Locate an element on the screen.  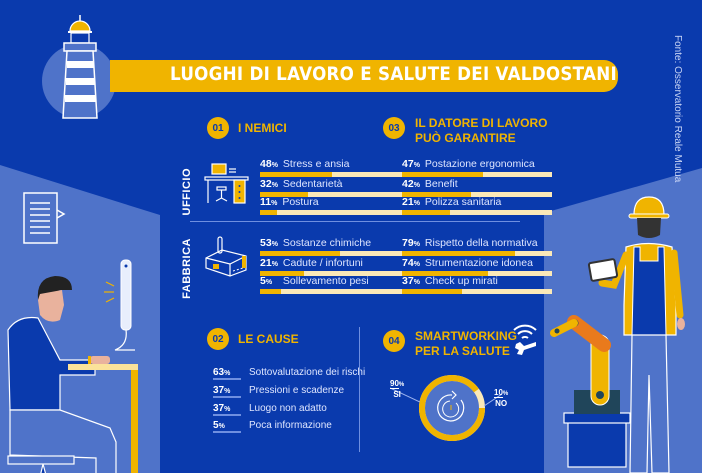
bar-row-checkup: 37% Check up mirati is located at coordinates (477, 286).